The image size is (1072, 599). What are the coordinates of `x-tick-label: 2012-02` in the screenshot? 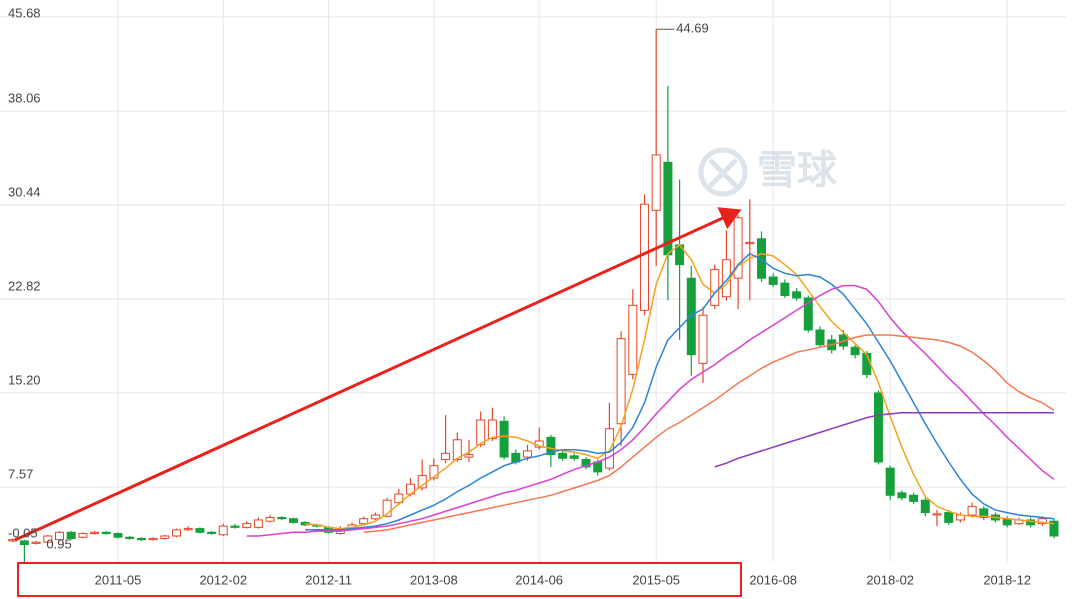 It's located at (223, 579).